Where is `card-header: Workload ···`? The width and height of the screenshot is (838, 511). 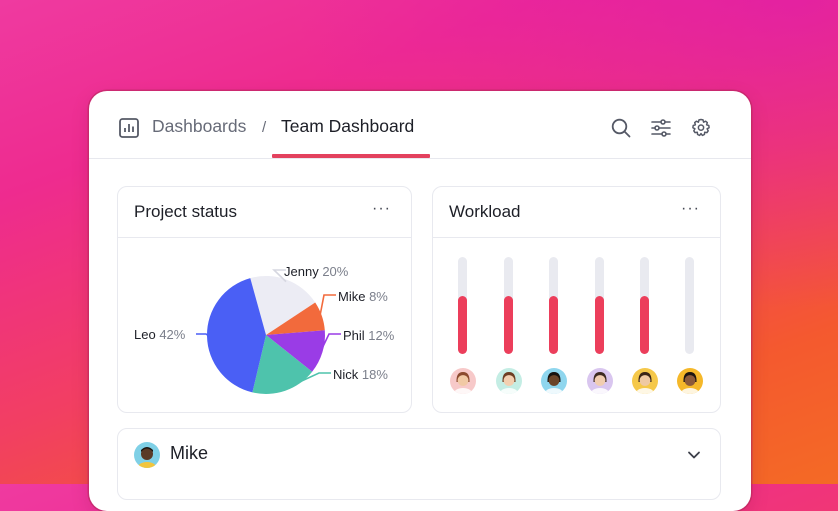 card-header: Workload ··· is located at coordinates (576, 212).